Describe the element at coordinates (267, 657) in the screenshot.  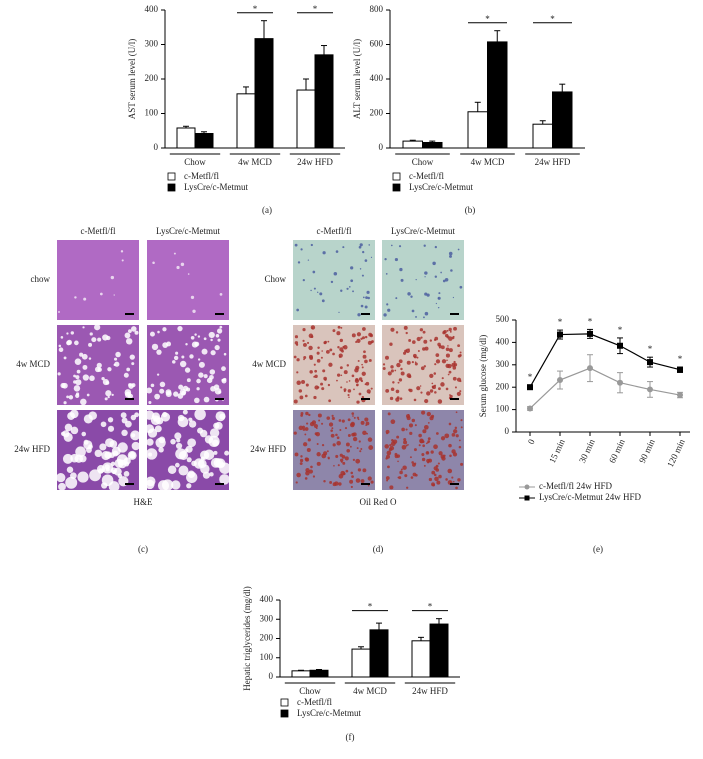
I see `y-tick-label: 100` at that location.